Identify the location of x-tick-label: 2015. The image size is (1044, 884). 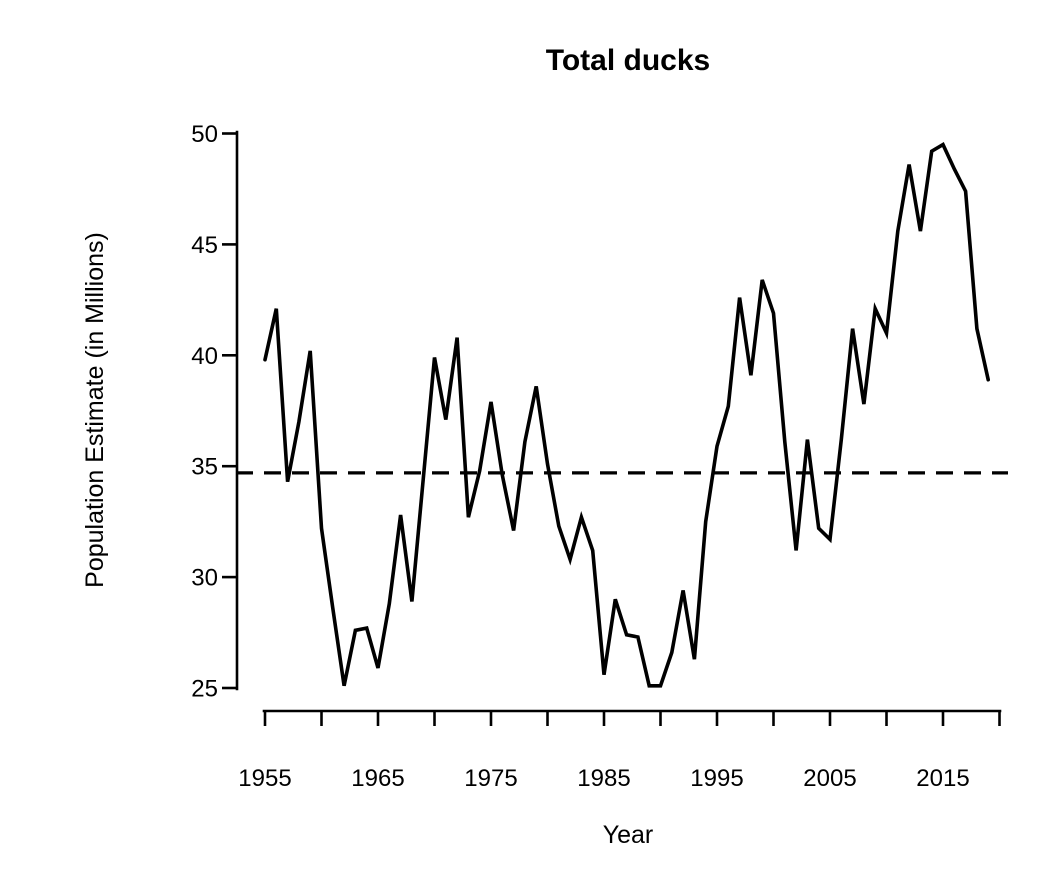
(942, 778).